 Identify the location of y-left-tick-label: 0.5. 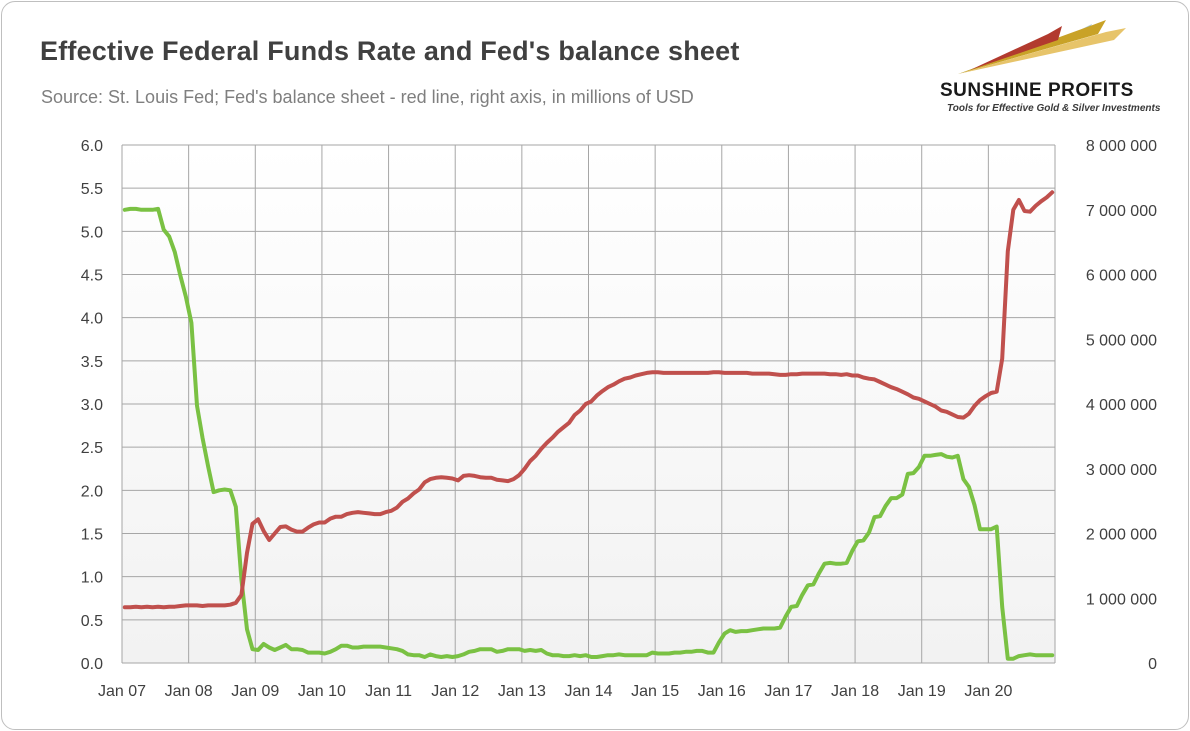
(92, 621).